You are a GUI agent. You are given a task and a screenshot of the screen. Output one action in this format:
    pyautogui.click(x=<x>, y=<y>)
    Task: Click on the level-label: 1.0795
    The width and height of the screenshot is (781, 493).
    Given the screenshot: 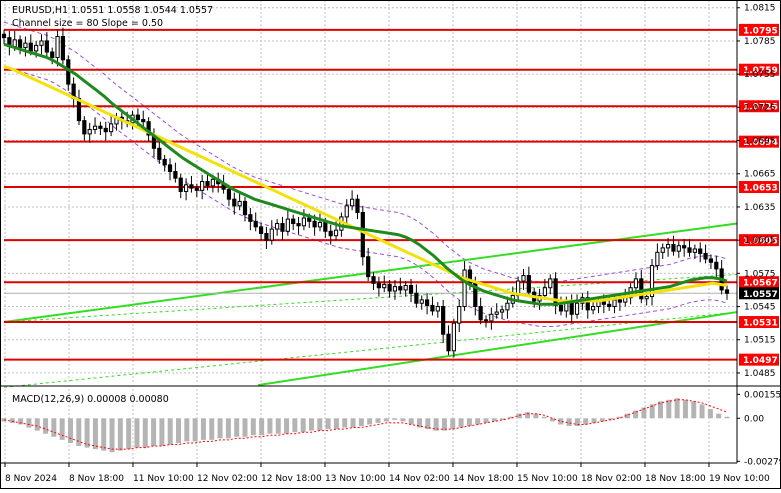 What is the action you would take?
    pyautogui.click(x=760, y=31)
    